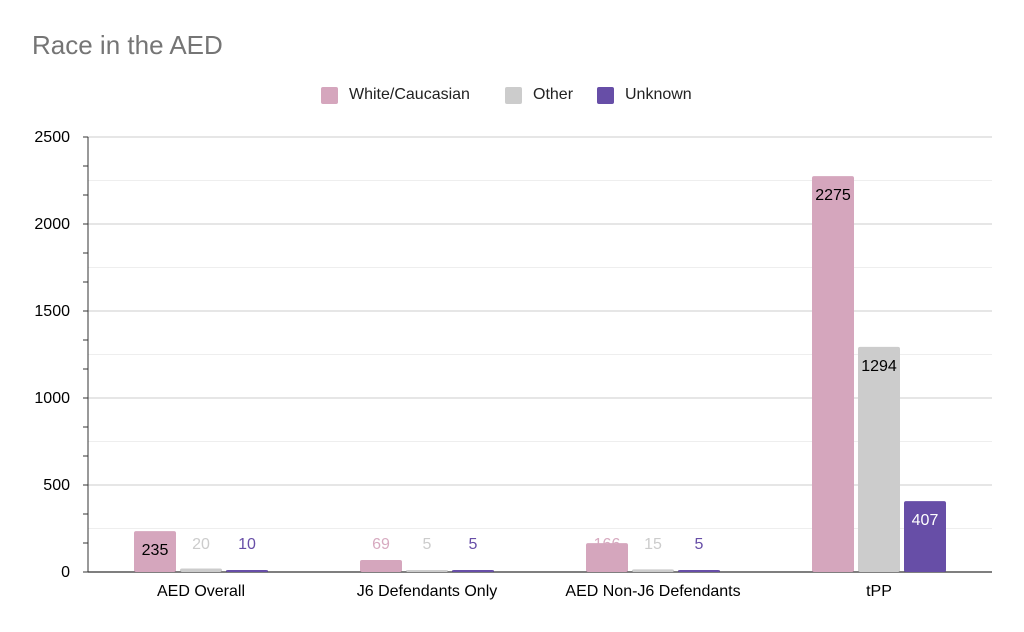 This screenshot has width=1024, height=632. I want to click on y-tick-label: 500, so click(56, 485).